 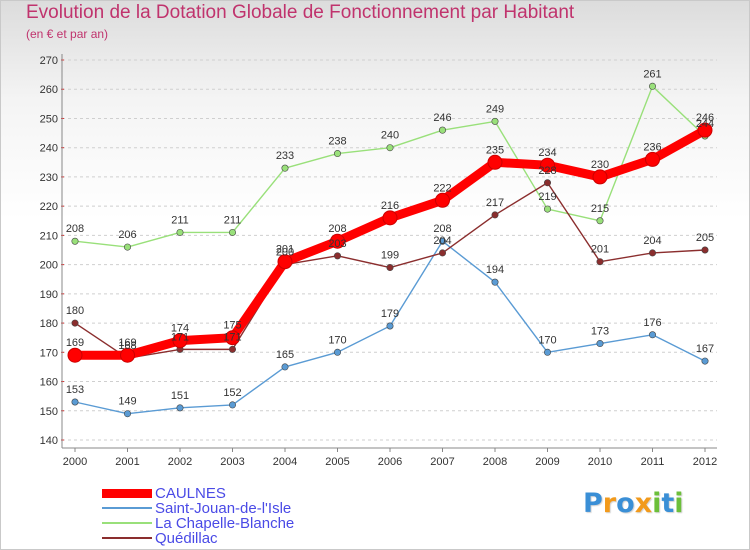 What do you see at coordinates (337, 244) in the screenshot?
I see `data-label-quedillac: 203` at bounding box center [337, 244].